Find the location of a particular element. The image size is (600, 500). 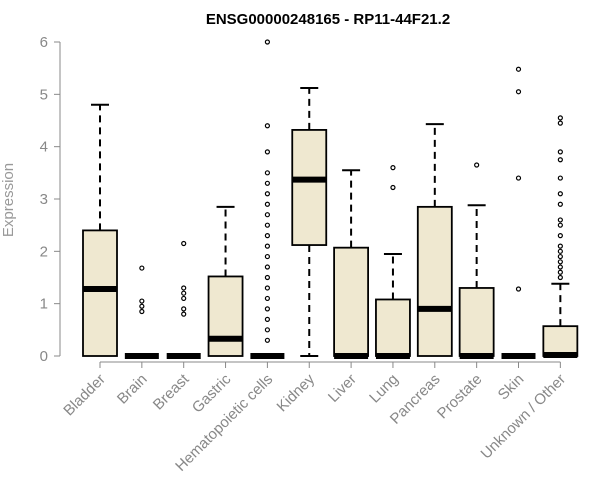

y-tick-label: 1 is located at coordinates (44, 304).